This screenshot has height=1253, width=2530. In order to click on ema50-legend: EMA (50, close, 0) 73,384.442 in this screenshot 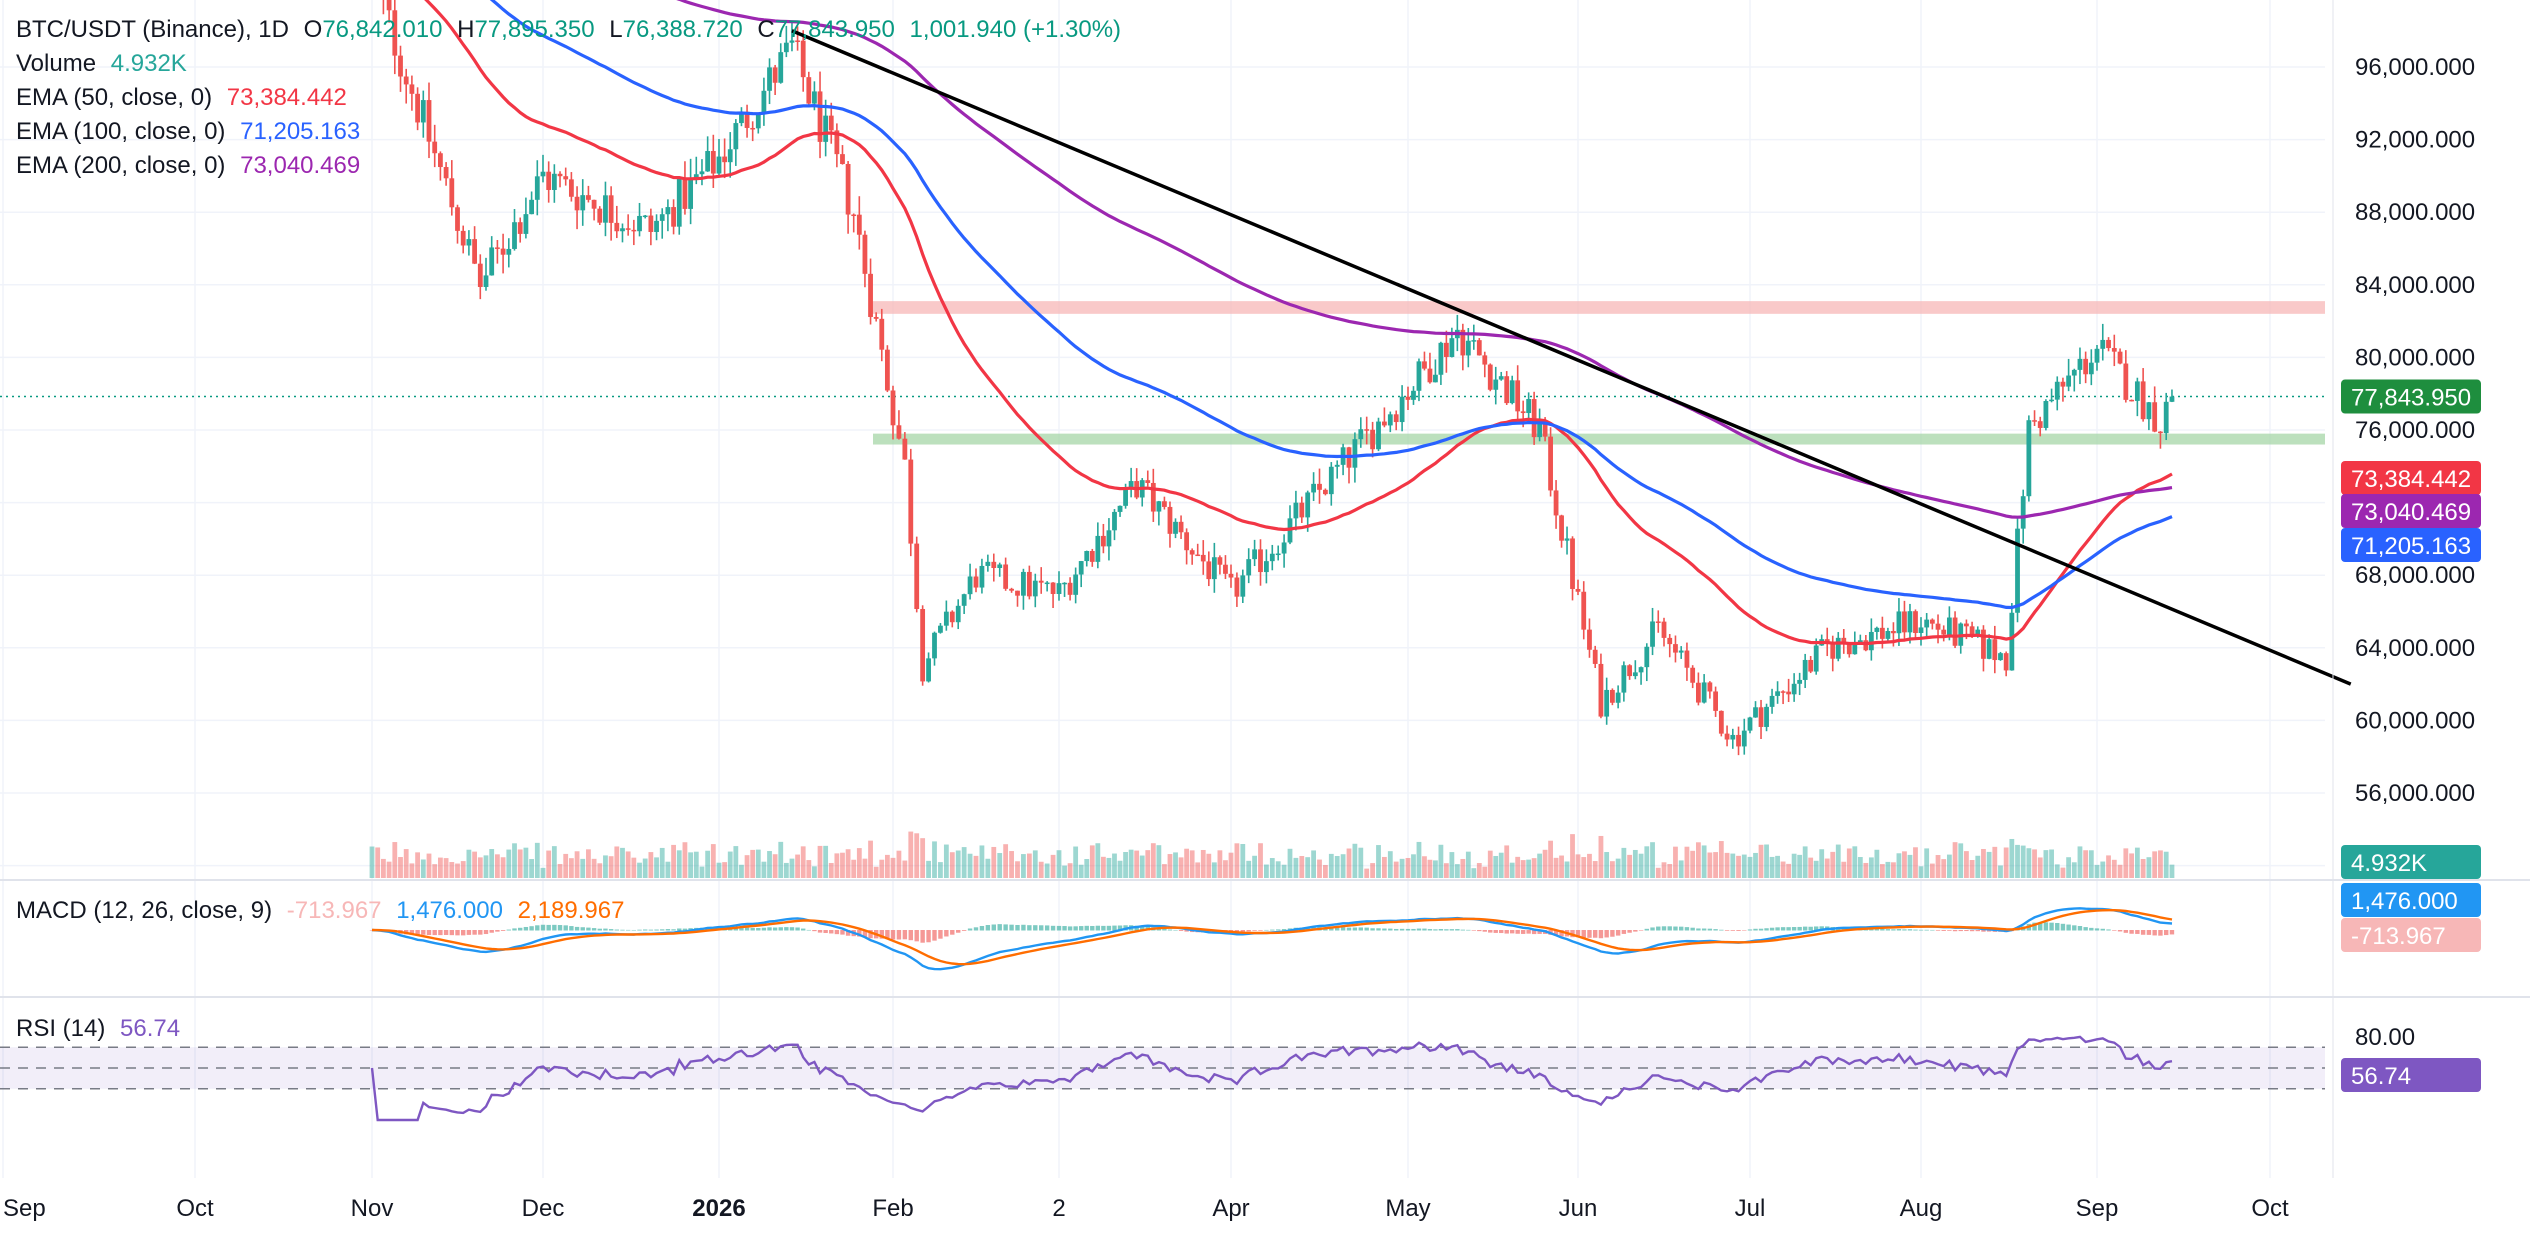, I will do `click(185, 98)`.